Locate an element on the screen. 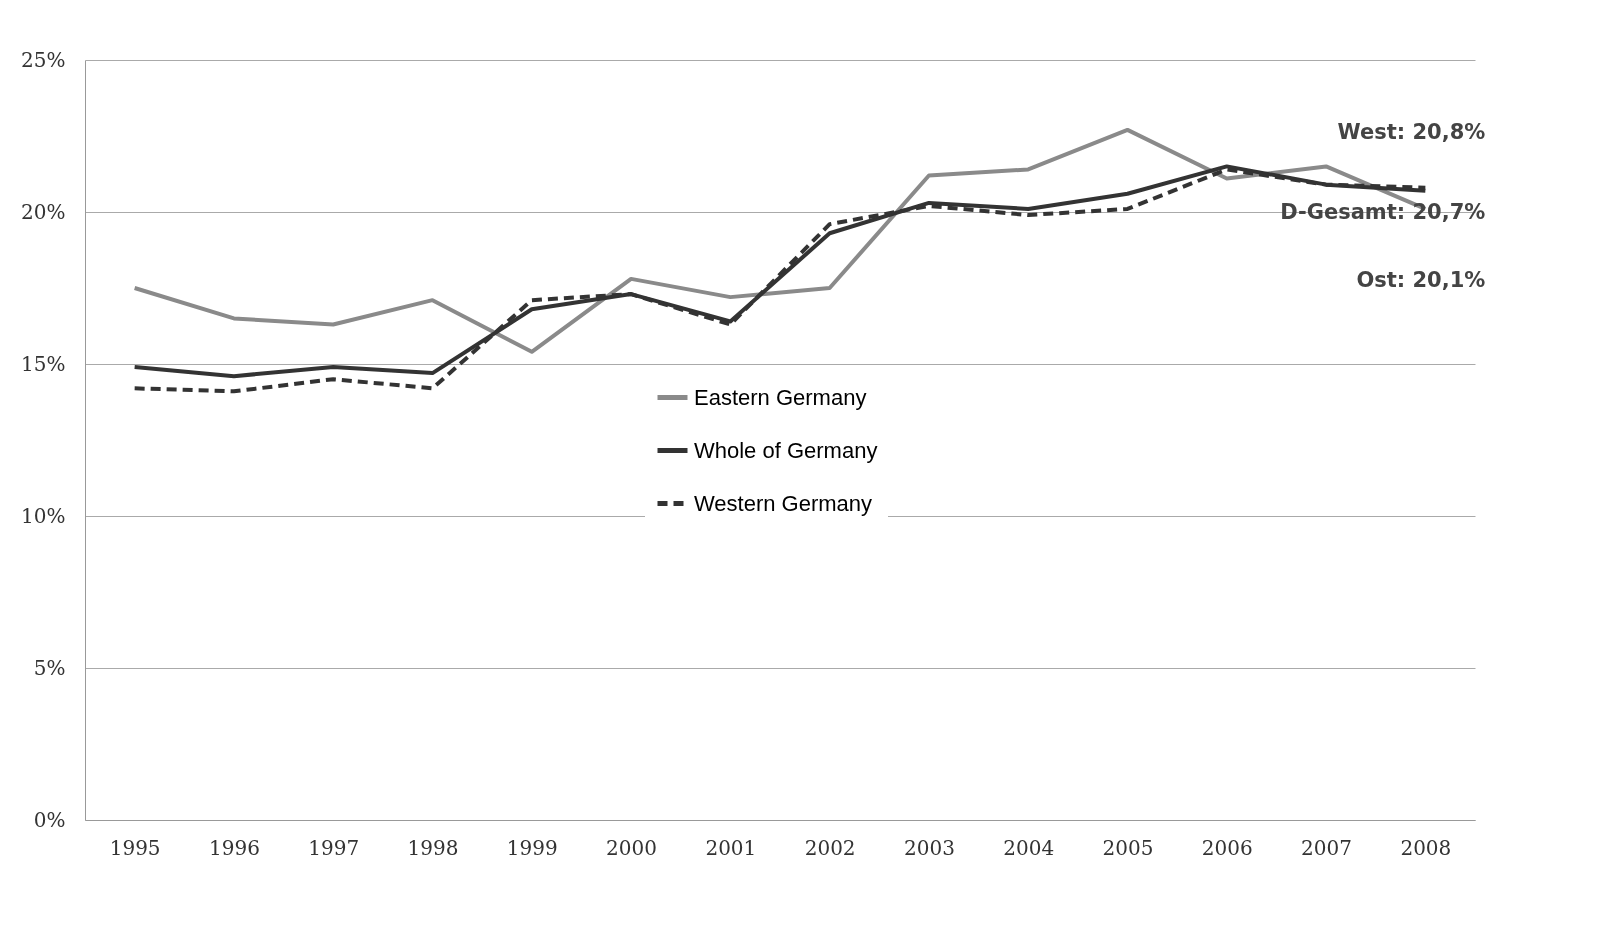 This screenshot has width=1613, height=930. x-tick-label: 2008 is located at coordinates (1426, 847).